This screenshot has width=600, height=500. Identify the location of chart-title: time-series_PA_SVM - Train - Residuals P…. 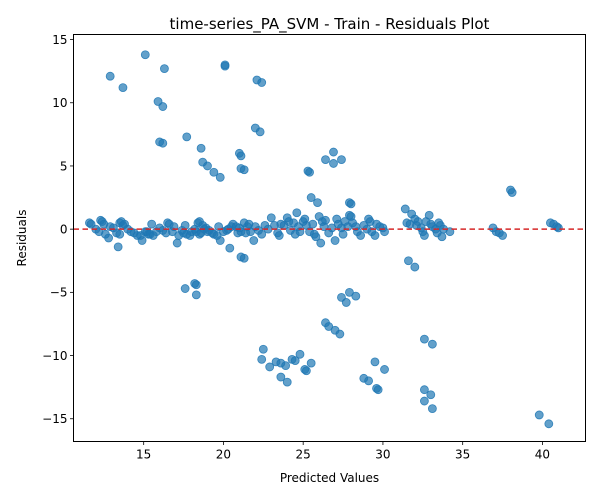
(330, 24).